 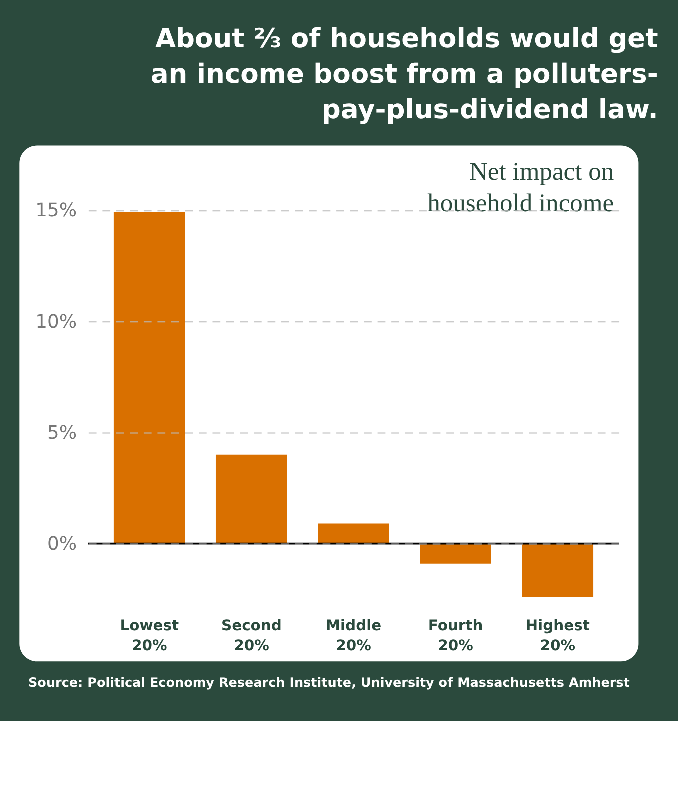 I want to click on x-tick-label: Lowest 20%, so click(x=150, y=636).